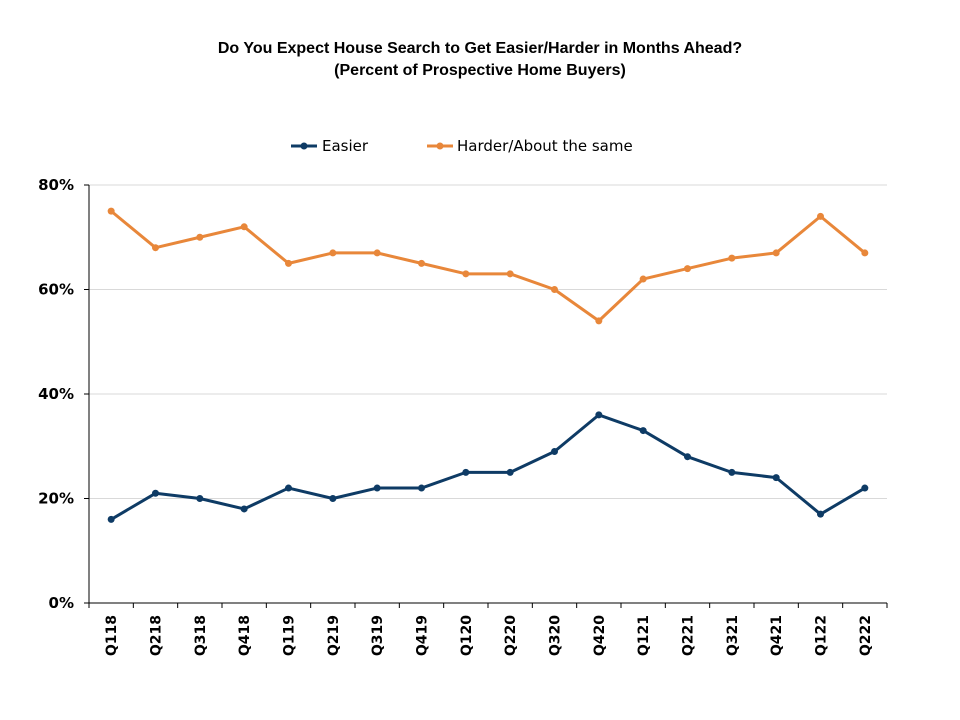 The height and width of the screenshot is (720, 960). I want to click on x-tick-label: Q319, so click(378, 635).